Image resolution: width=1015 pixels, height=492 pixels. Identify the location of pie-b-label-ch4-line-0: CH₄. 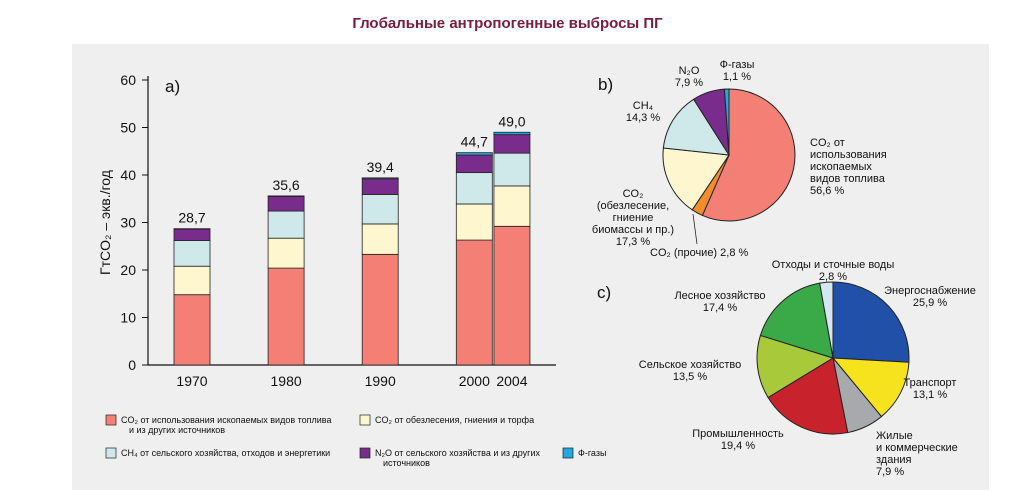
(643, 106).